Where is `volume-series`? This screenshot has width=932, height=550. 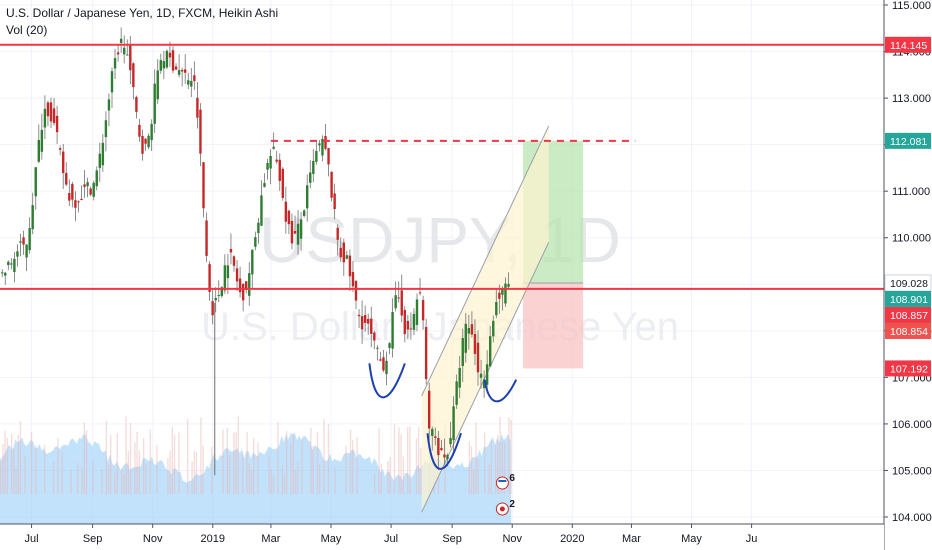 volume-series is located at coordinates (256, 470).